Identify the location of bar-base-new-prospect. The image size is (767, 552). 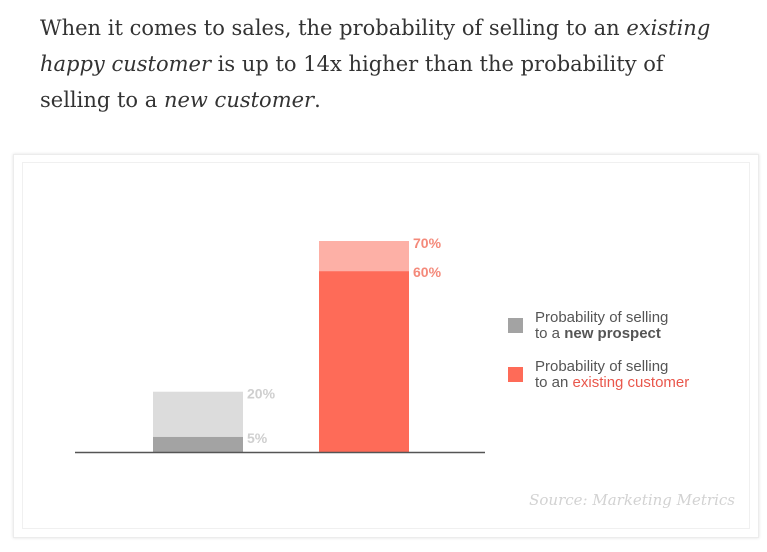
(198, 444).